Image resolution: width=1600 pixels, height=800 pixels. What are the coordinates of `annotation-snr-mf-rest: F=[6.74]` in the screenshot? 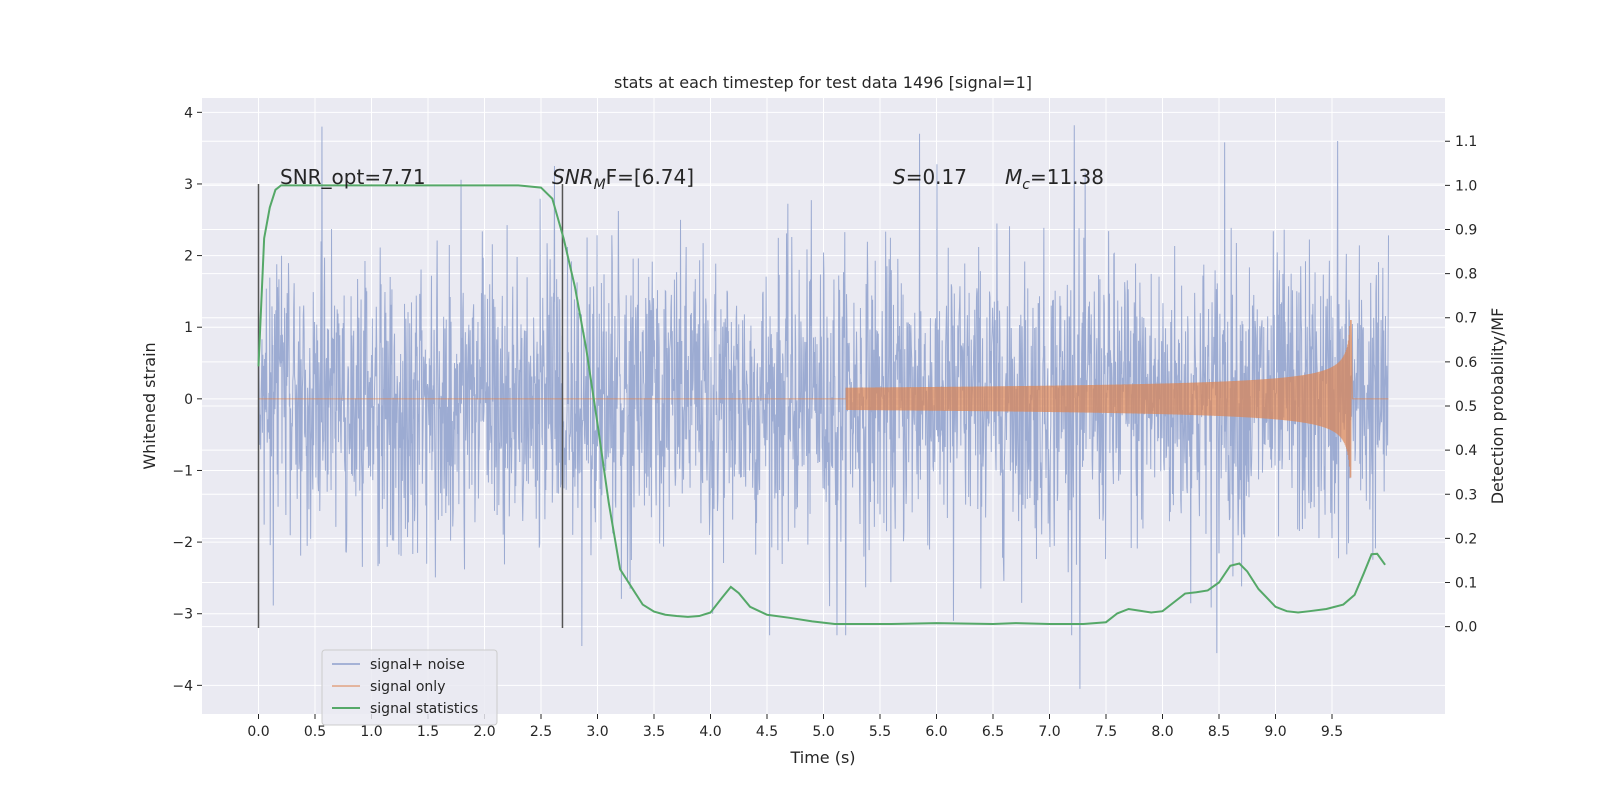 It's located at (650, 177).